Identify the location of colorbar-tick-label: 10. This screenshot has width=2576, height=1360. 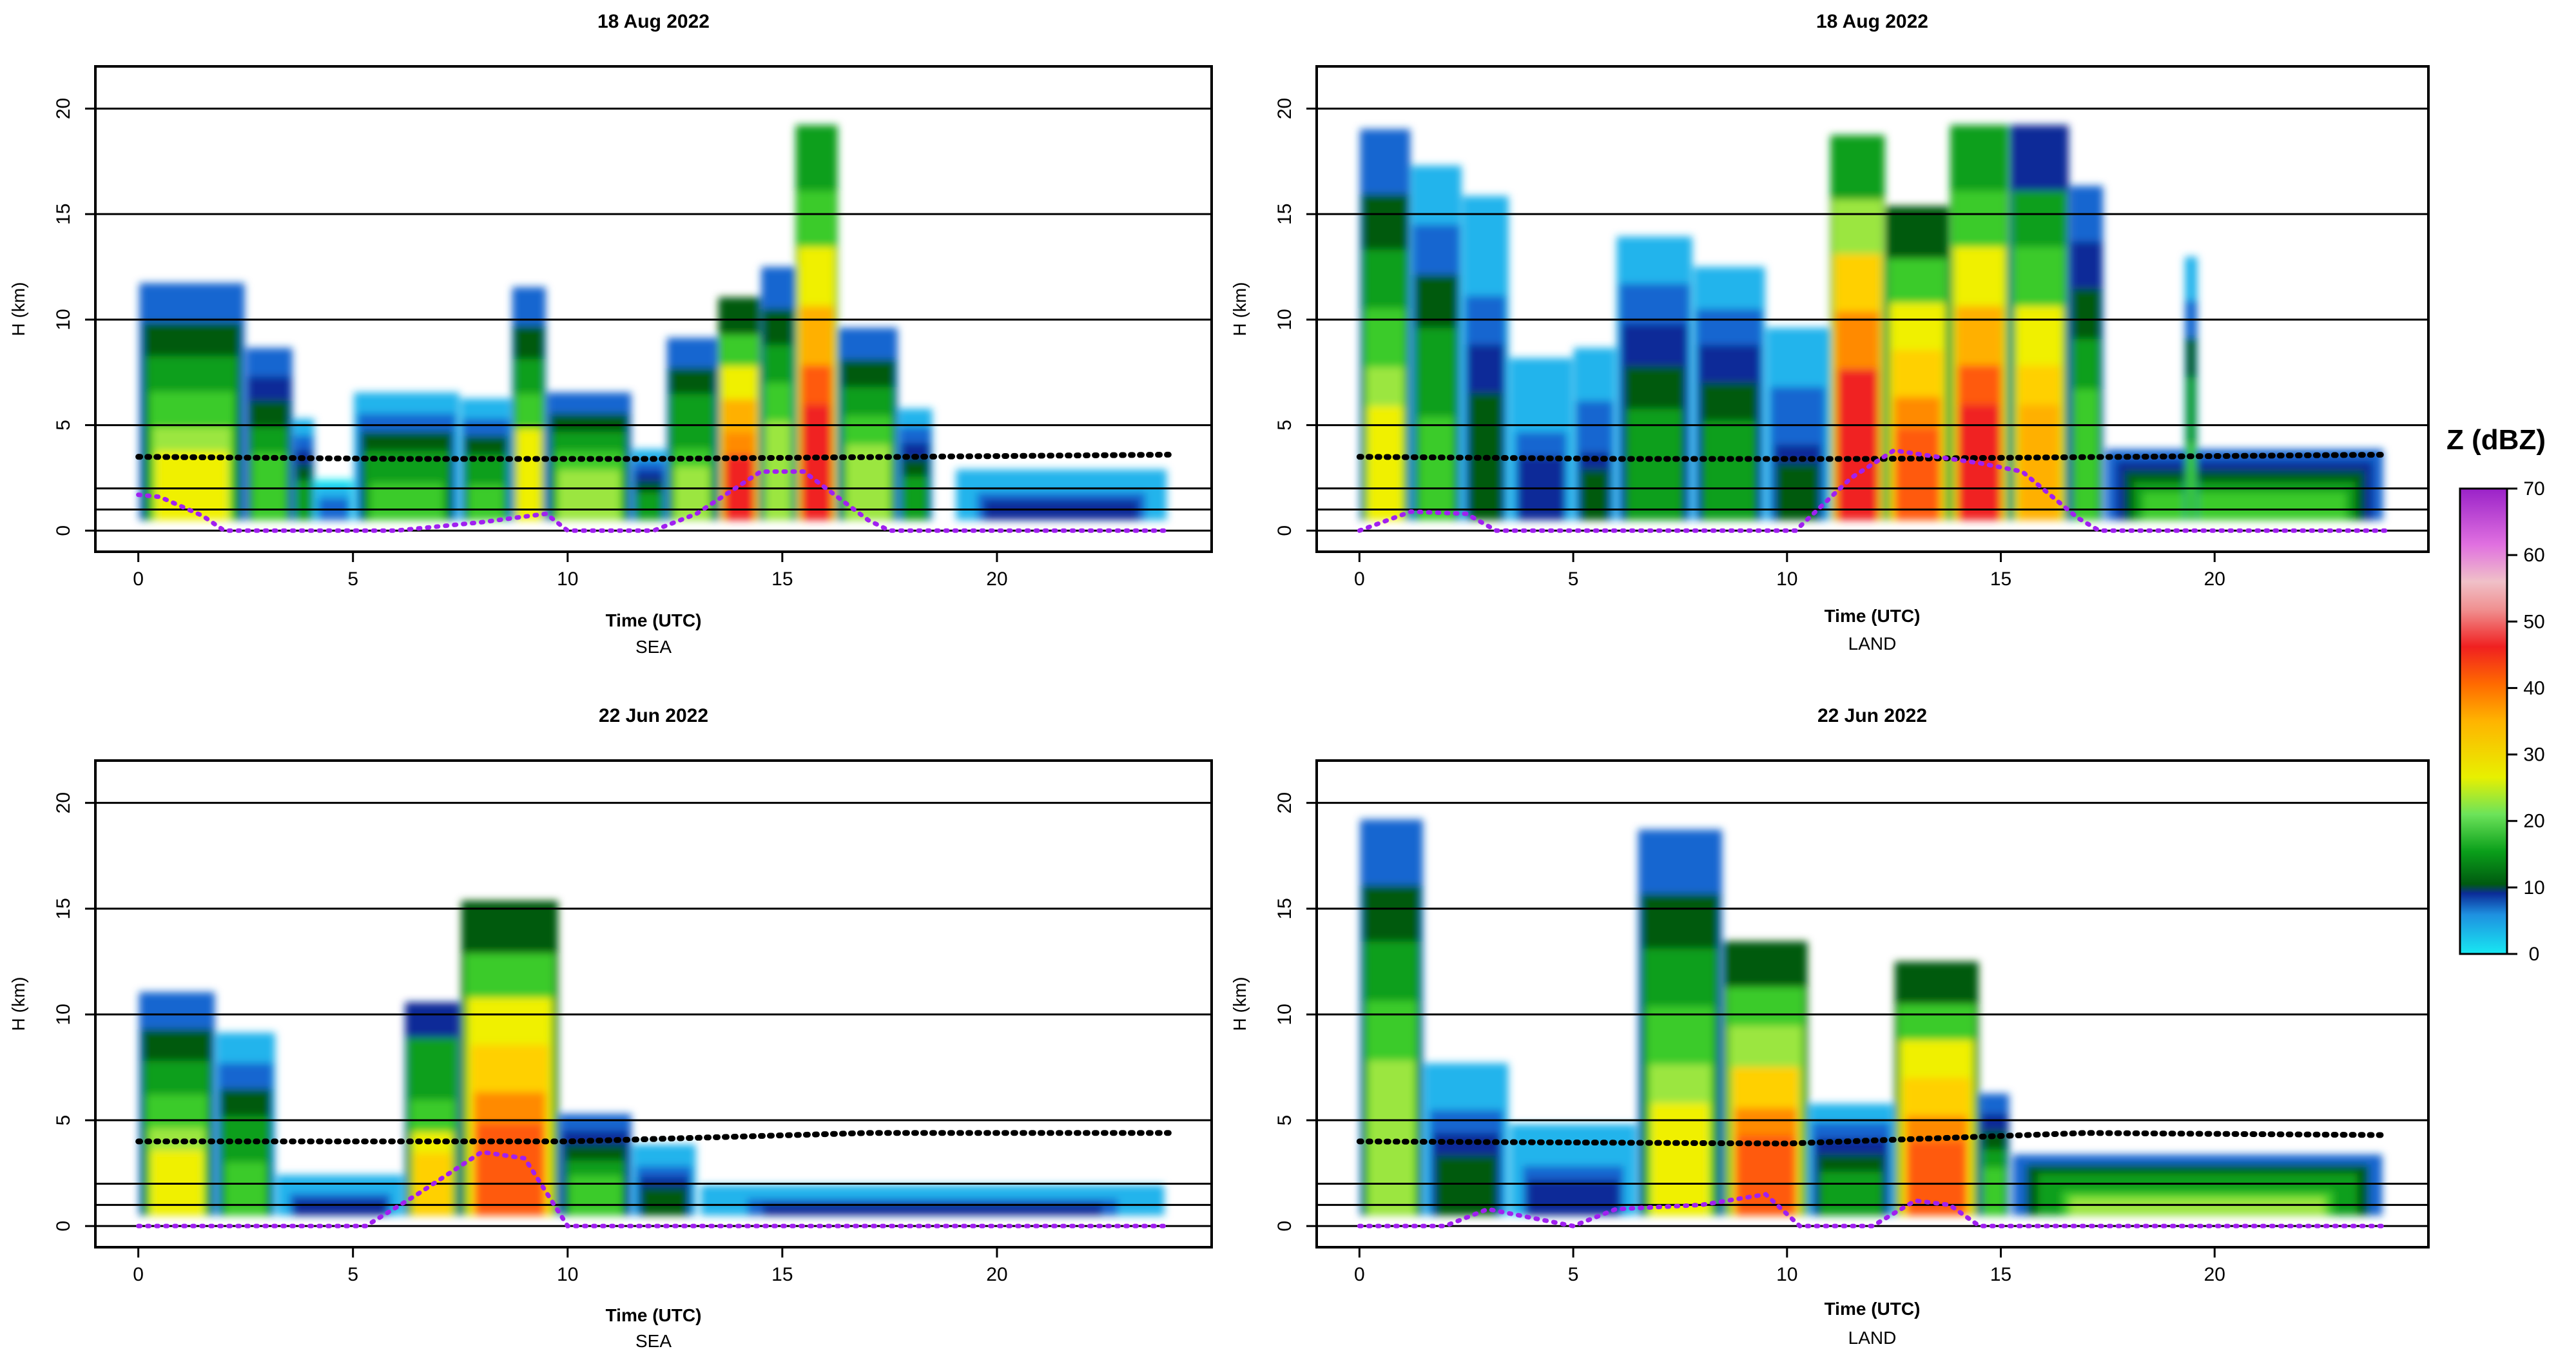
(2533, 888).